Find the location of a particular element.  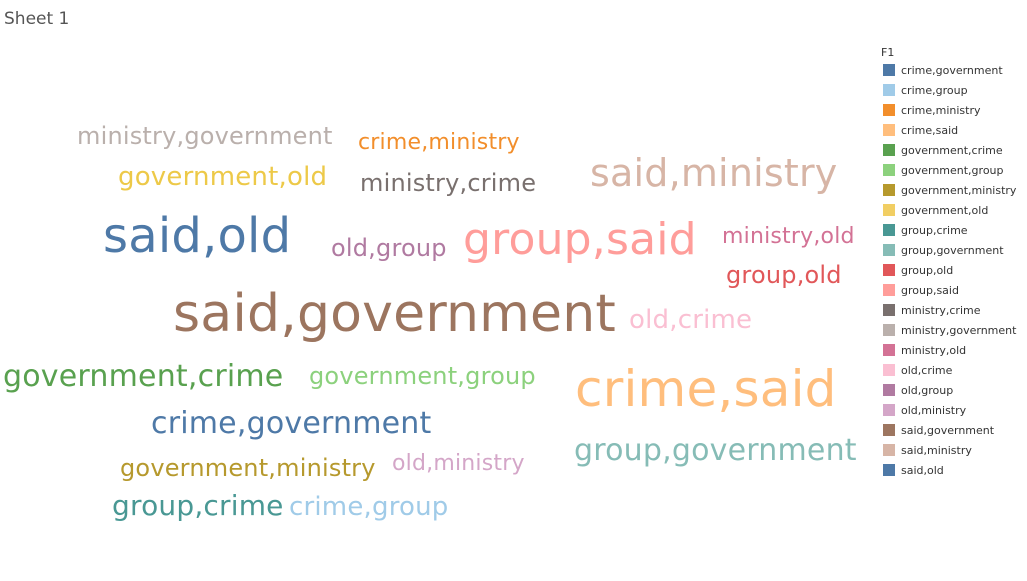

legend-label: crime,ministry is located at coordinates (941, 110).